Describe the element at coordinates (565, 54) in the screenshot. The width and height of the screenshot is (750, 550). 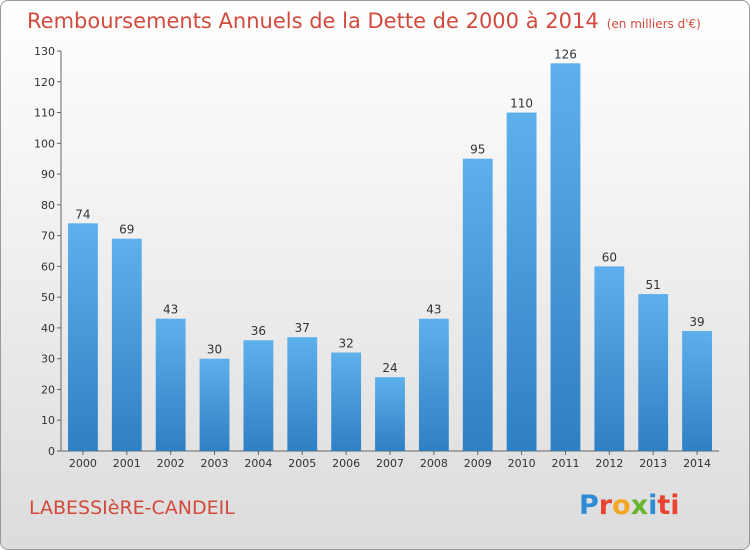
I see `data-label: 126` at that location.